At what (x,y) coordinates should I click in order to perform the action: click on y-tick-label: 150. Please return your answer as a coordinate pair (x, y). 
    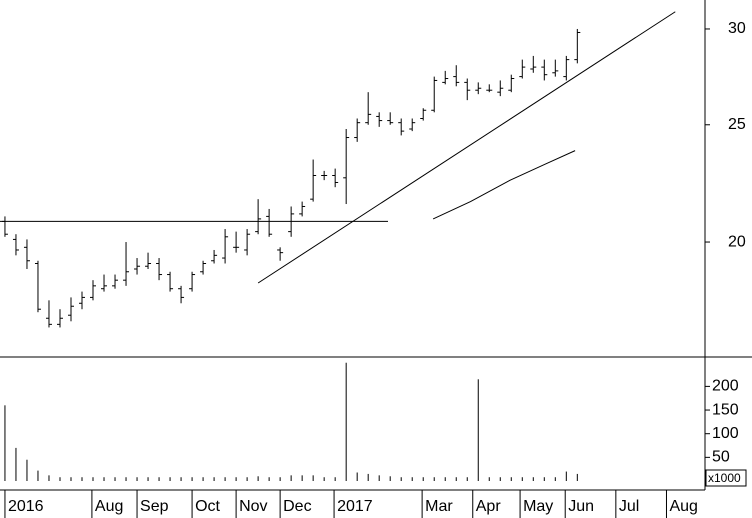
    Looking at the image, I should click on (725, 409).